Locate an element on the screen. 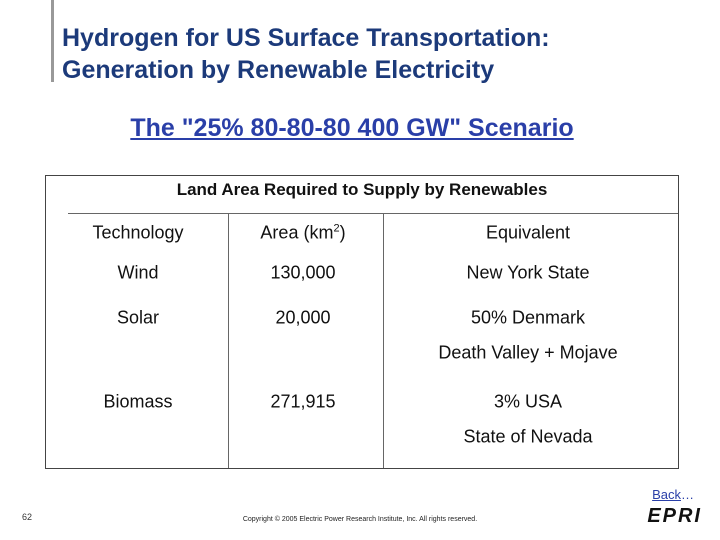 Image resolution: width=720 pixels, height=540 pixels. subtitle: The "25% 80-80-80 400 GW" Scenario is located at coordinates (352, 128).